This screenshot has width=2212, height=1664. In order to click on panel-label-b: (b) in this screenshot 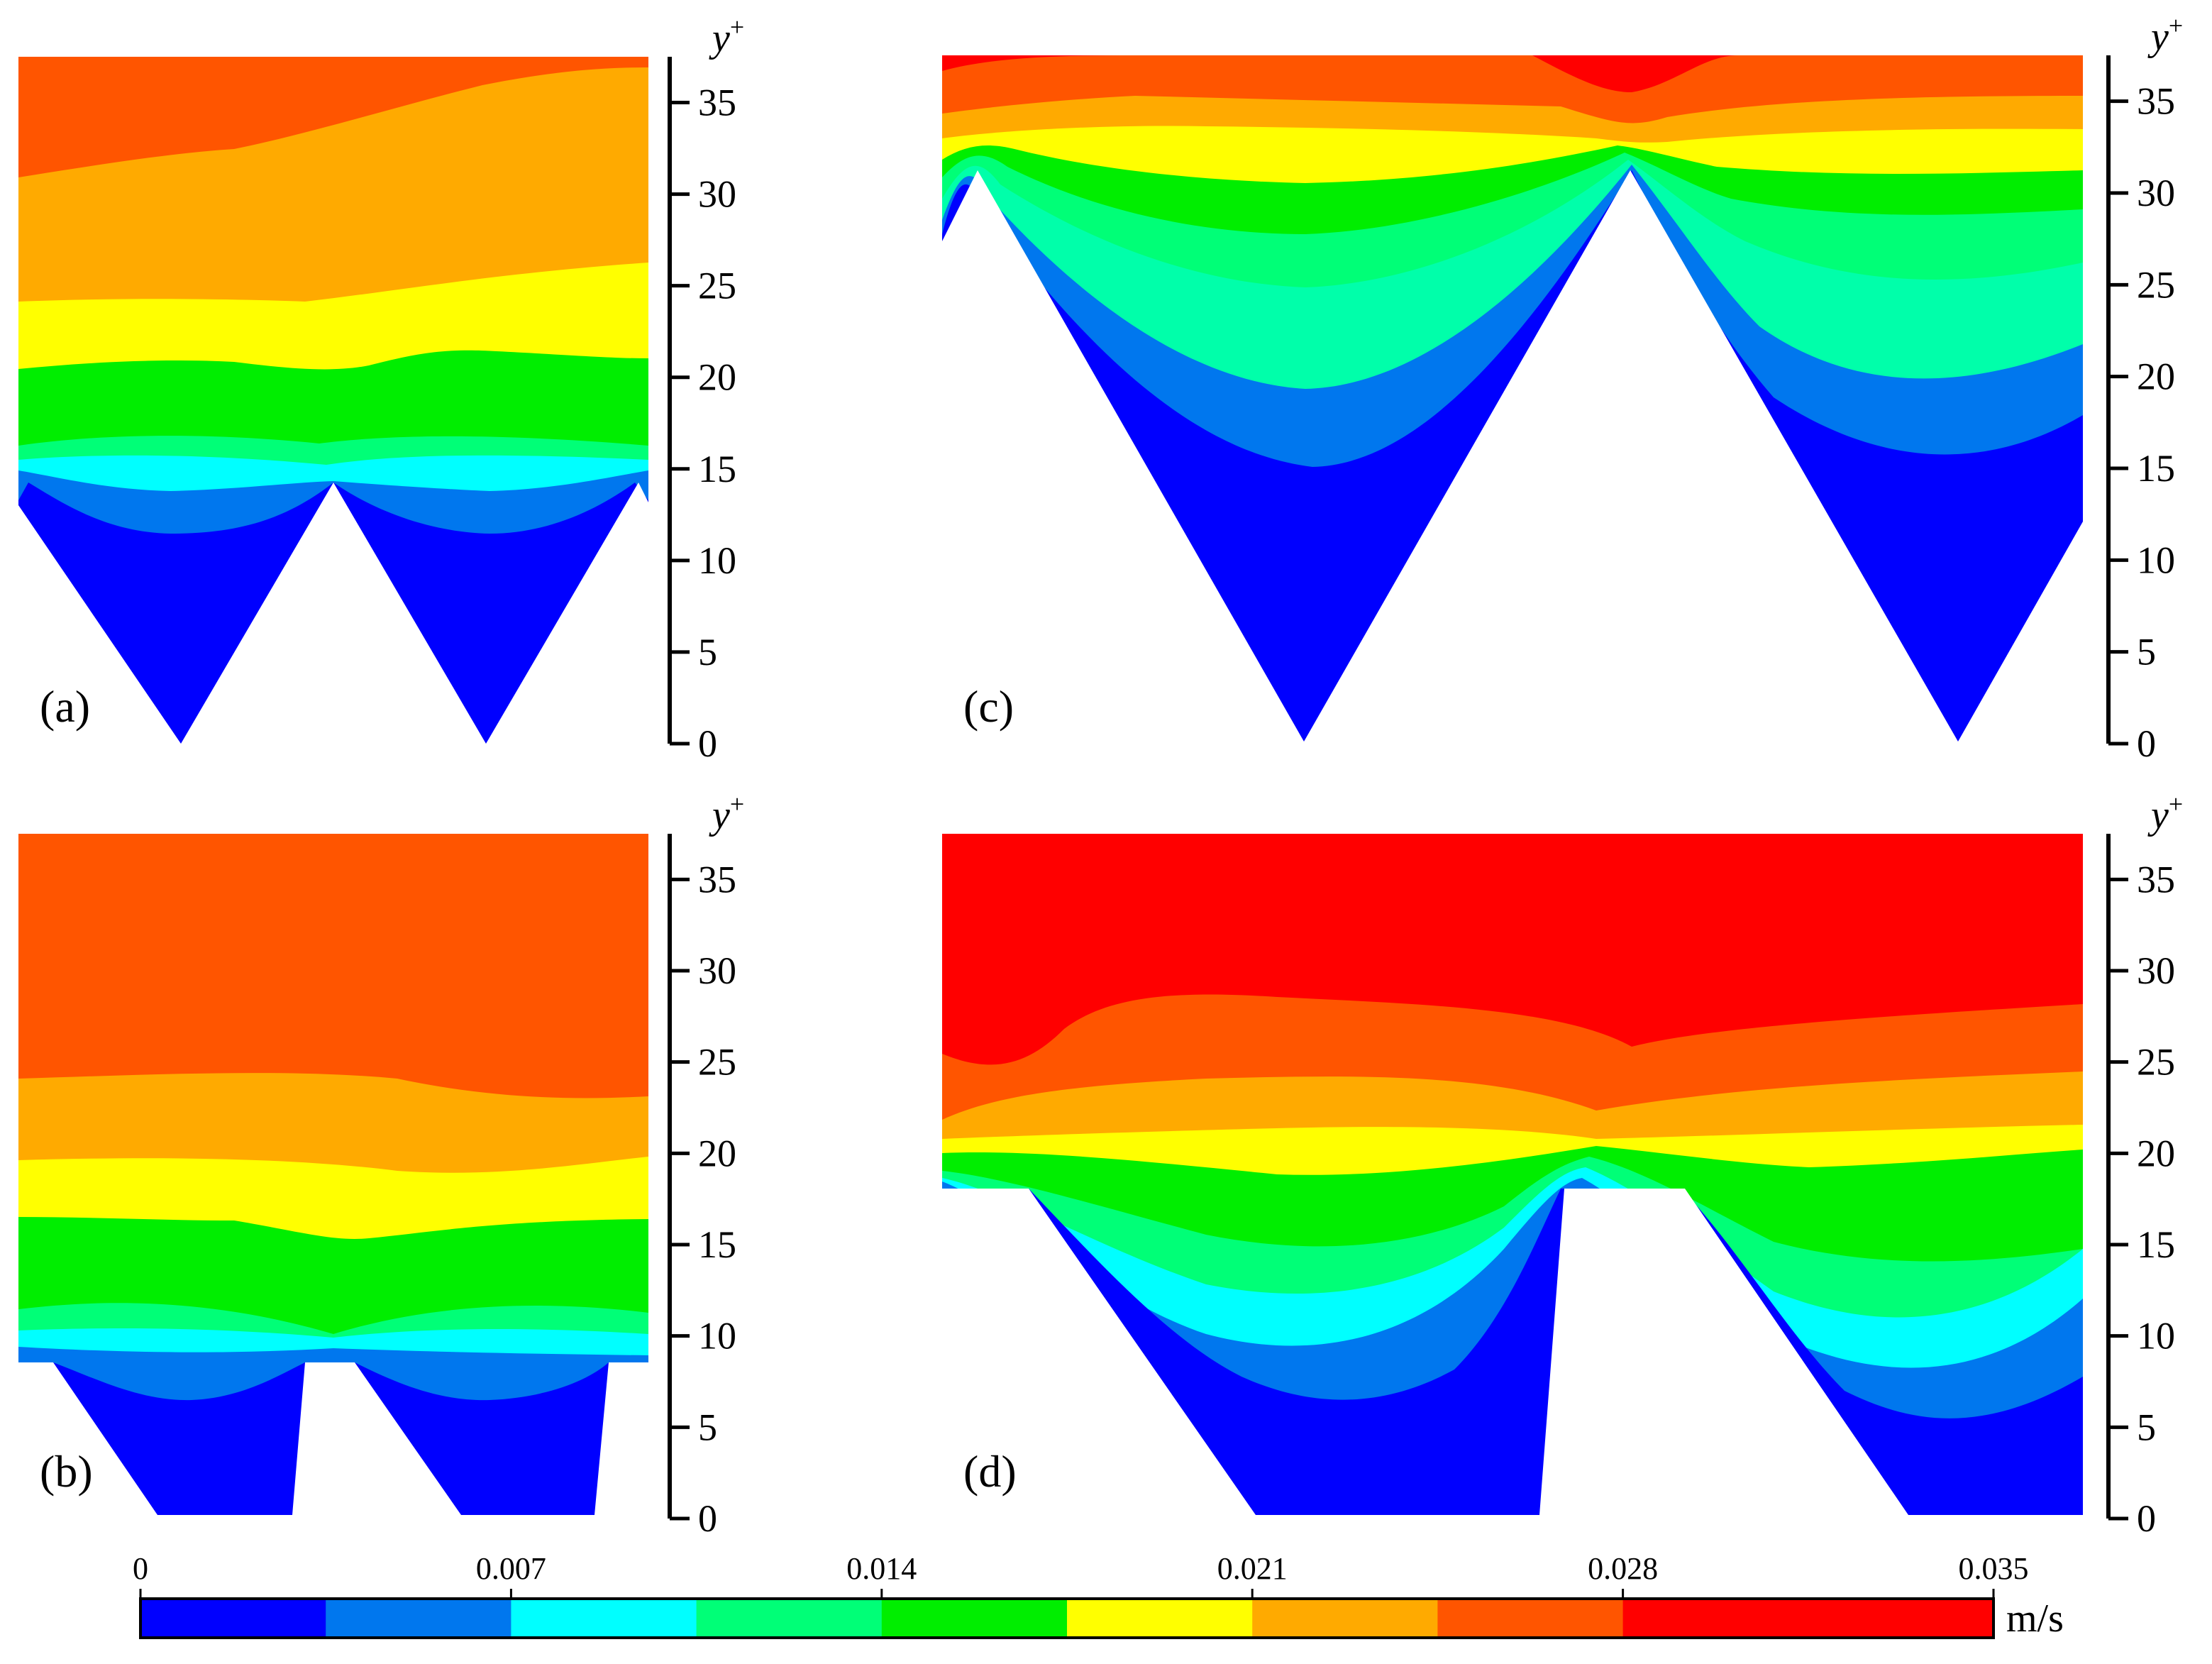, I will do `click(66, 1472)`.